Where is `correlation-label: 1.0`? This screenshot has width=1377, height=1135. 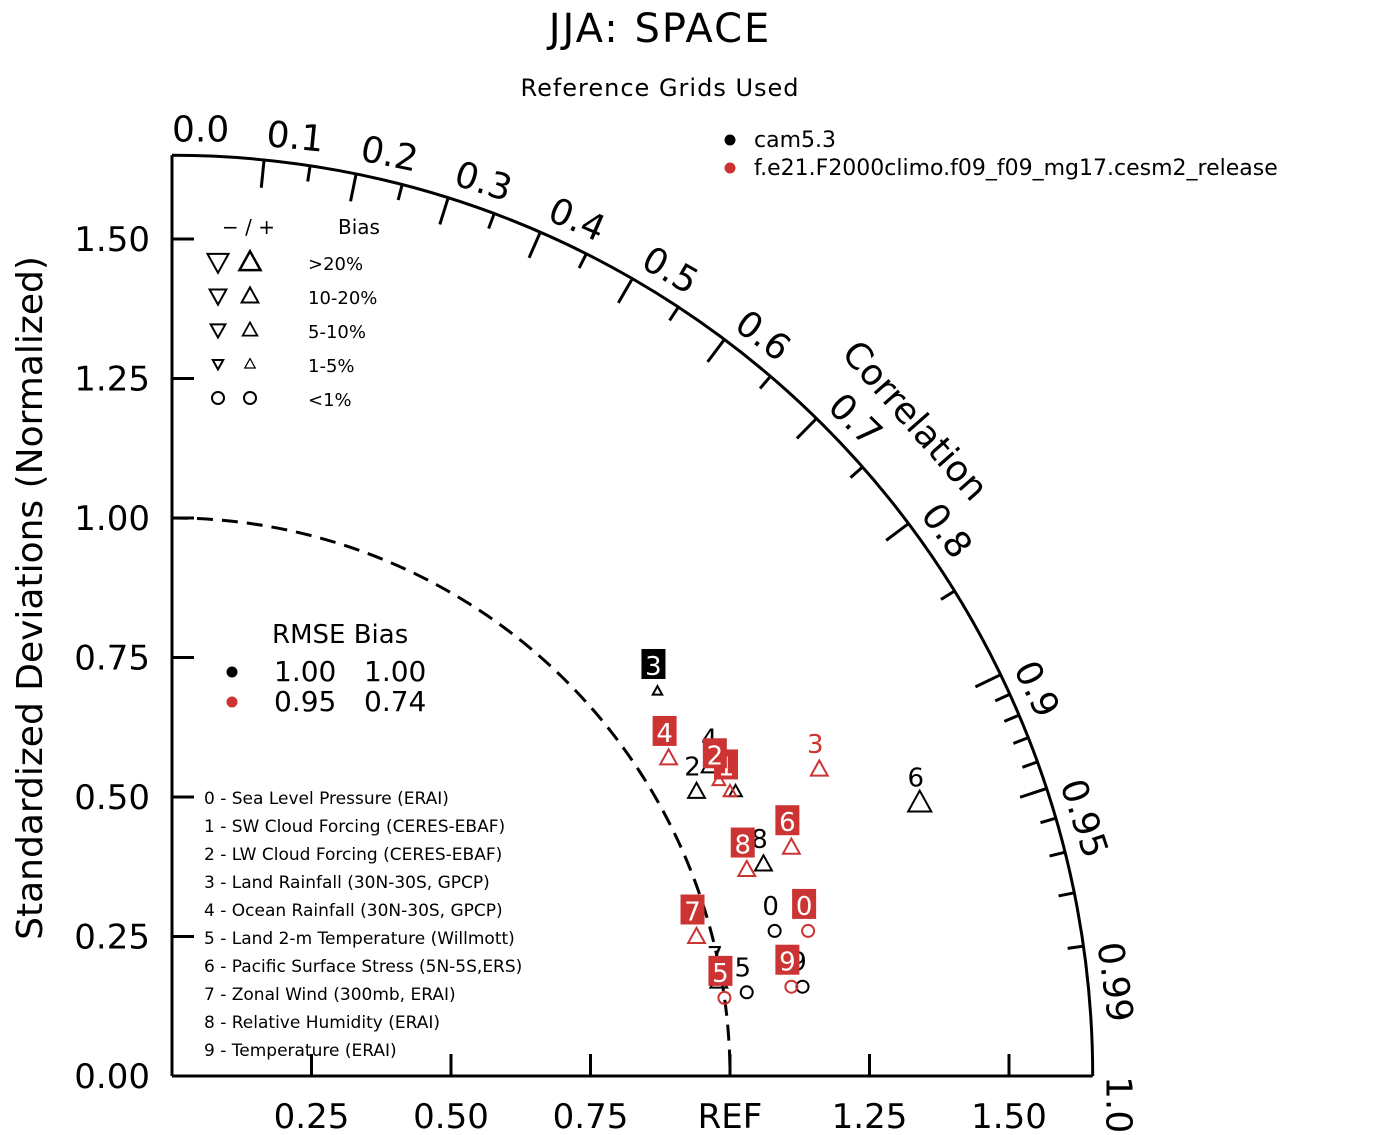 correlation-label: 1.0 is located at coordinates (1118, 1104).